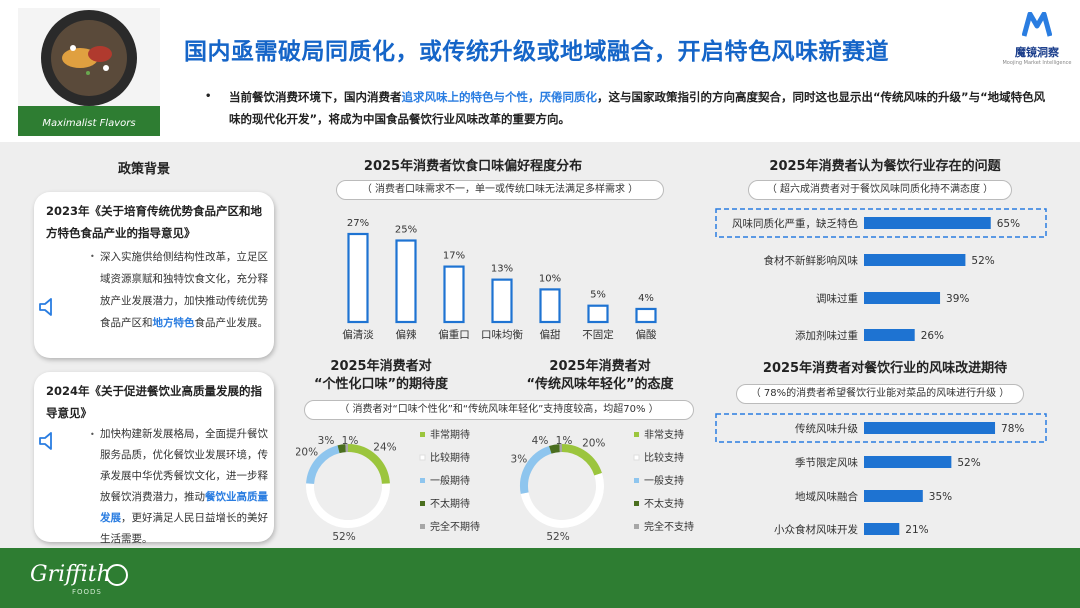 The image size is (1080, 608). Describe the element at coordinates (184, 528) in the screenshot. I see `policy-text: ，更好满足人民日益增长的美好生活需要。` at that location.